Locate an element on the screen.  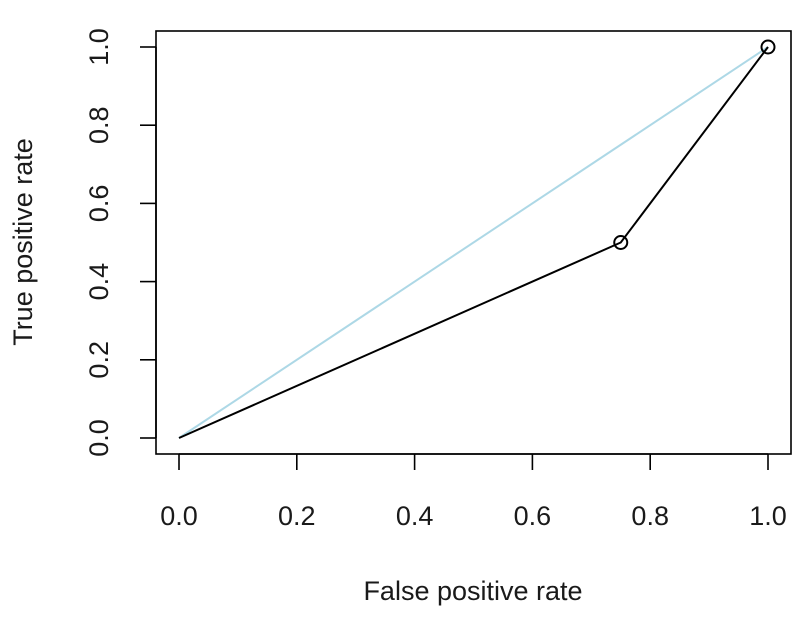
x-tick-label: 0.4 is located at coordinates (415, 516).